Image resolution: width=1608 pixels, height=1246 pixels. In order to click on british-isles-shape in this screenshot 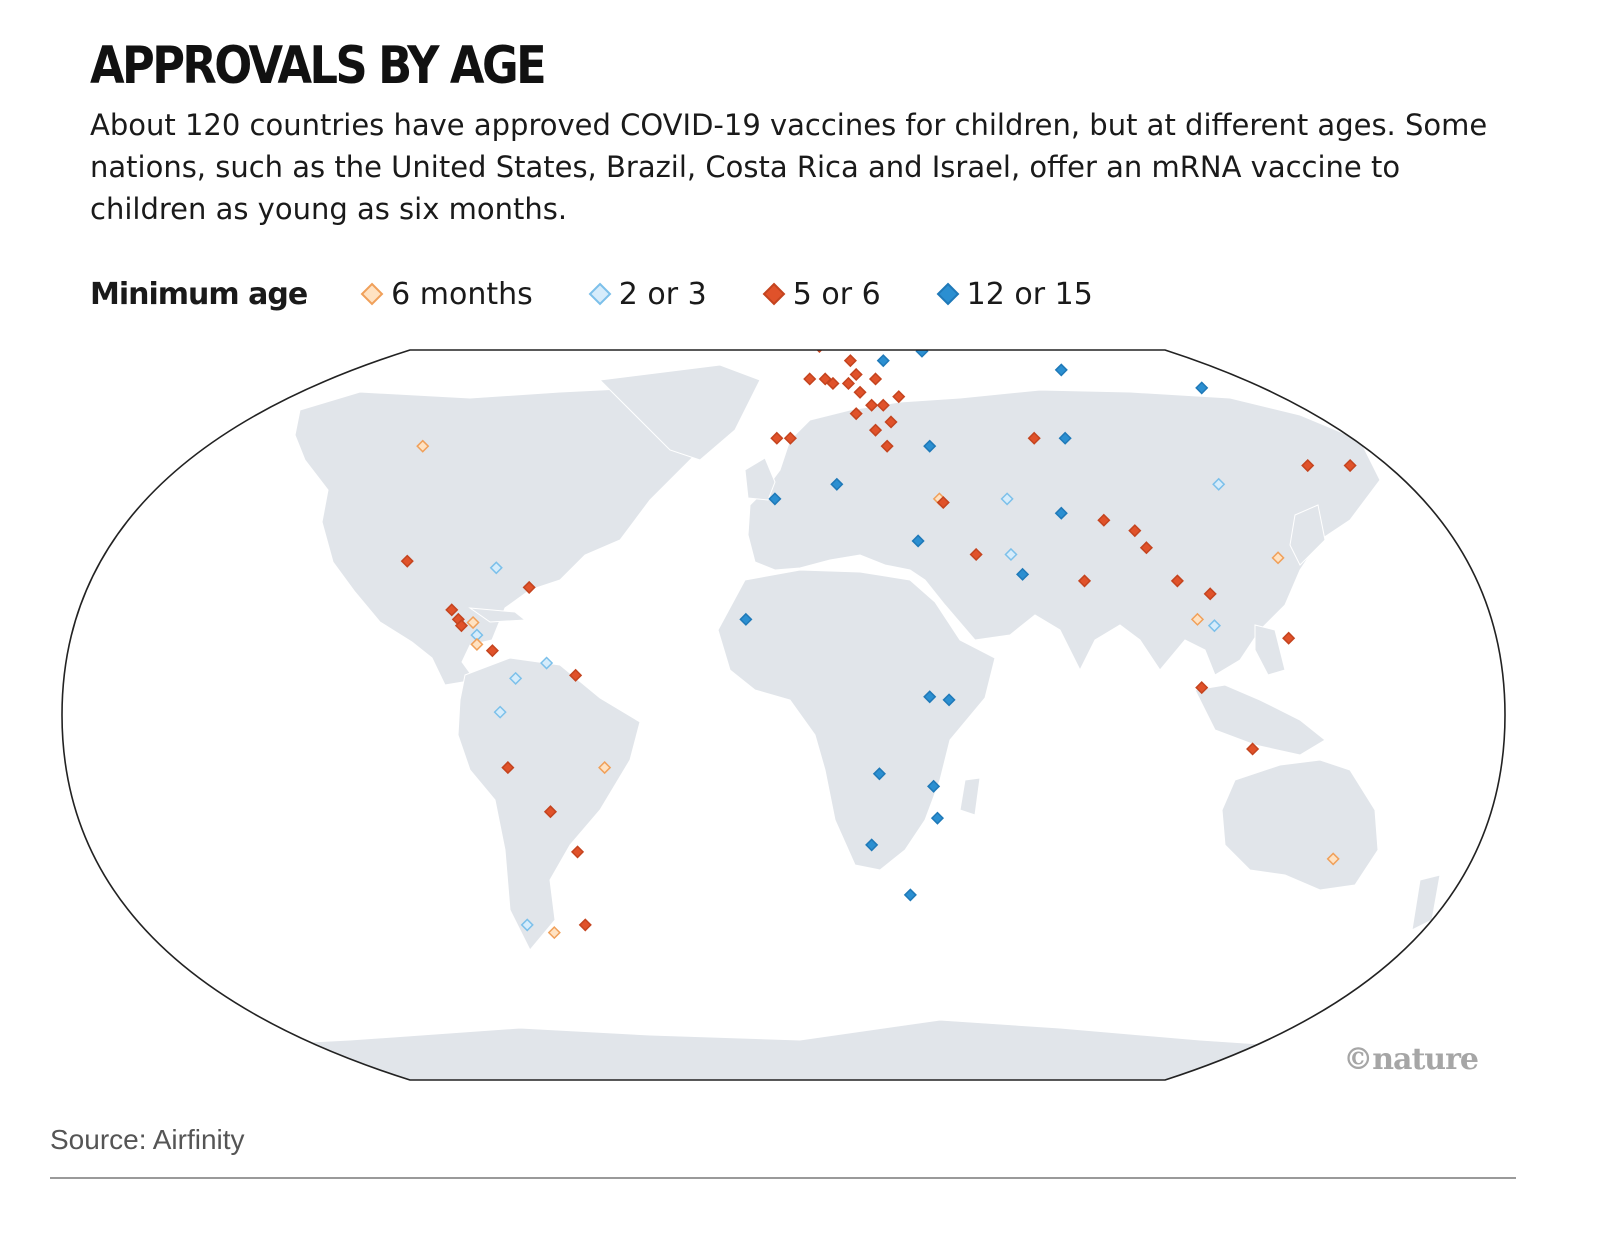, I will do `click(760, 479)`.